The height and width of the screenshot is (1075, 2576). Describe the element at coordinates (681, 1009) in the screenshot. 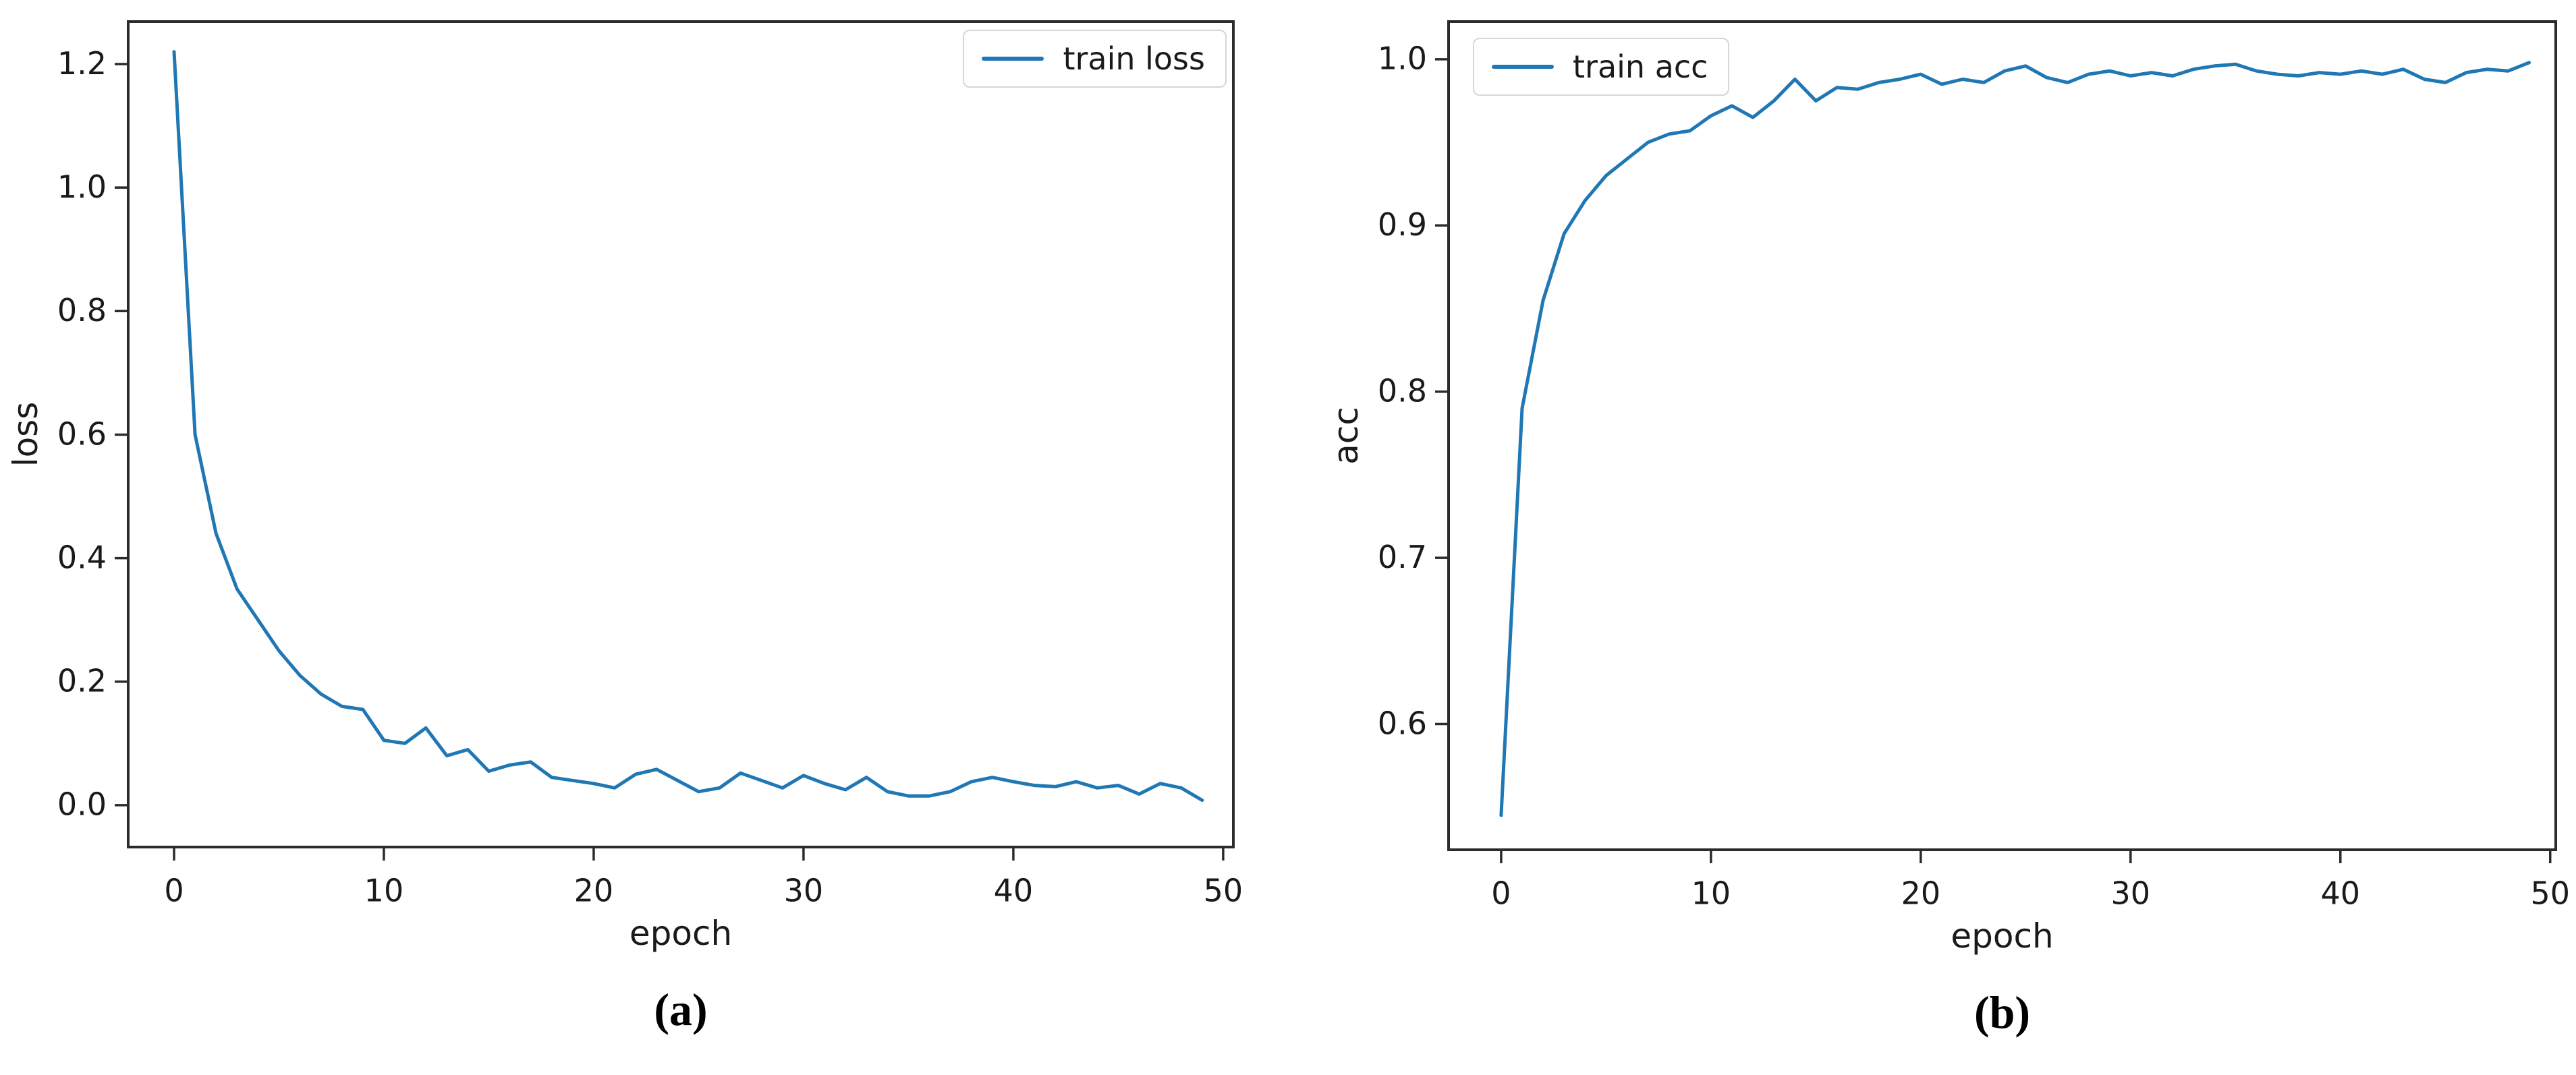

I see `subfigure-caption-a: (a)` at that location.